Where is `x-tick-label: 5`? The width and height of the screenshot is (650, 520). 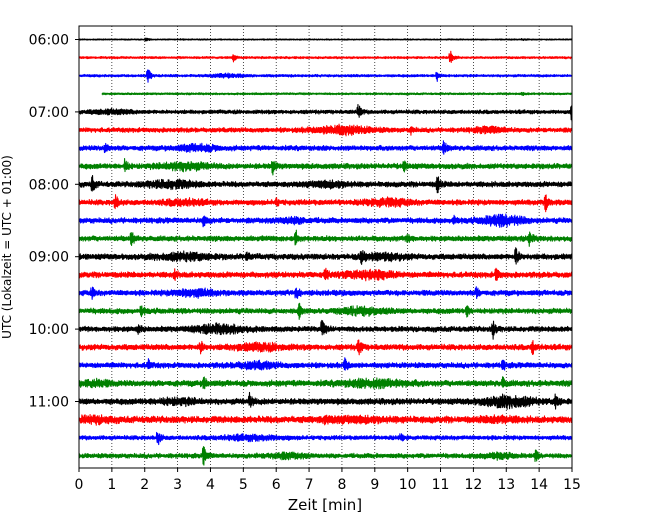
x-tick-label: 5 is located at coordinates (243, 485).